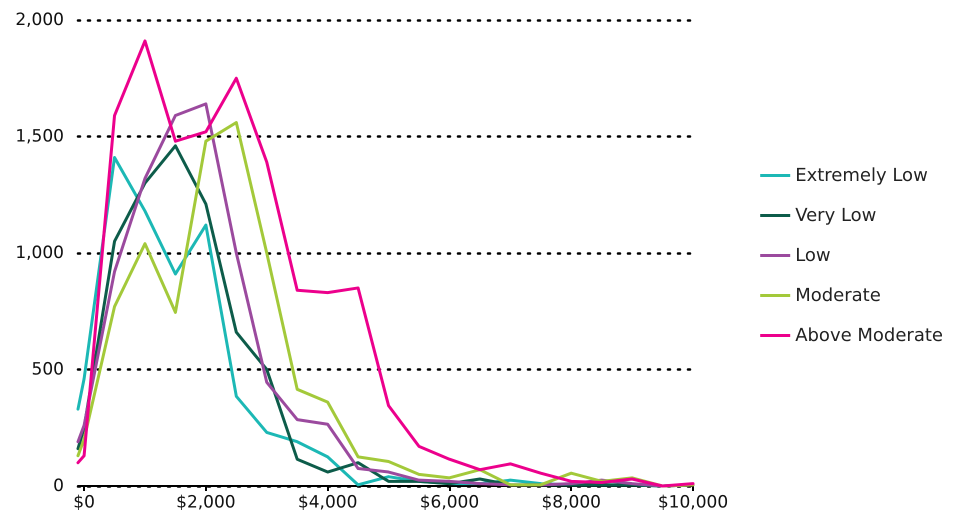 Image resolution: width=958 pixels, height=511 pixels. Describe the element at coordinates (206, 501) in the screenshot. I see `x-tick-label: $2,000` at that location.